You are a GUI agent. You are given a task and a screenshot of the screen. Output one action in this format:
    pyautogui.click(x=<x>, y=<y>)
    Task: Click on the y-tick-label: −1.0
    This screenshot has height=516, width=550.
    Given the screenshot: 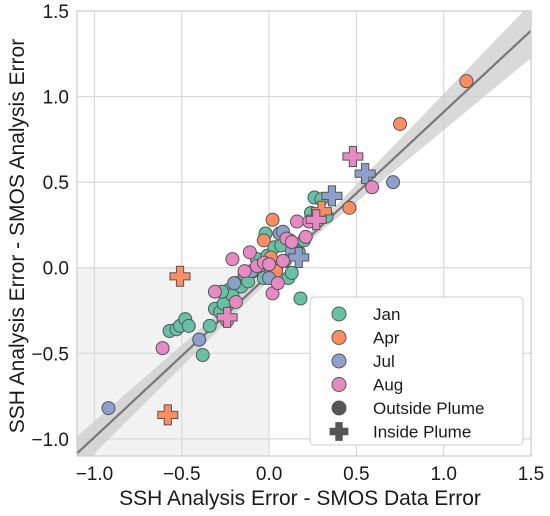 What is the action you would take?
    pyautogui.click(x=50, y=440)
    